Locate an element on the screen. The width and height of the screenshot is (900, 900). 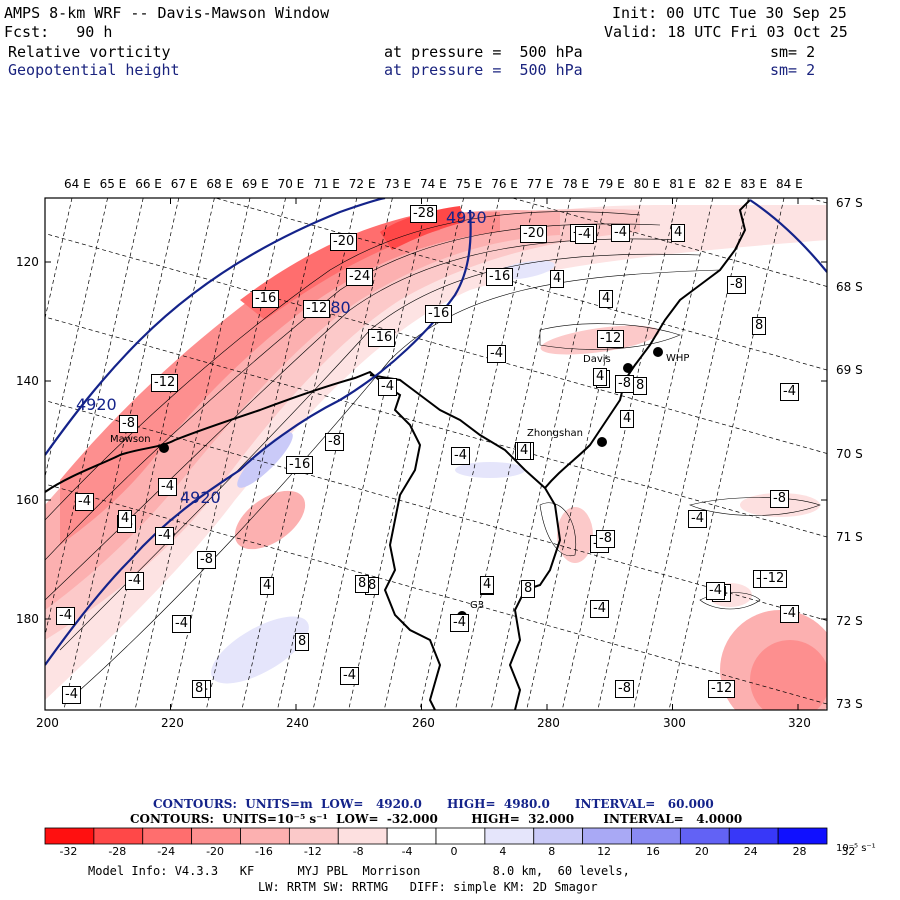
station-dot-davis is located at coordinates (628, 368).